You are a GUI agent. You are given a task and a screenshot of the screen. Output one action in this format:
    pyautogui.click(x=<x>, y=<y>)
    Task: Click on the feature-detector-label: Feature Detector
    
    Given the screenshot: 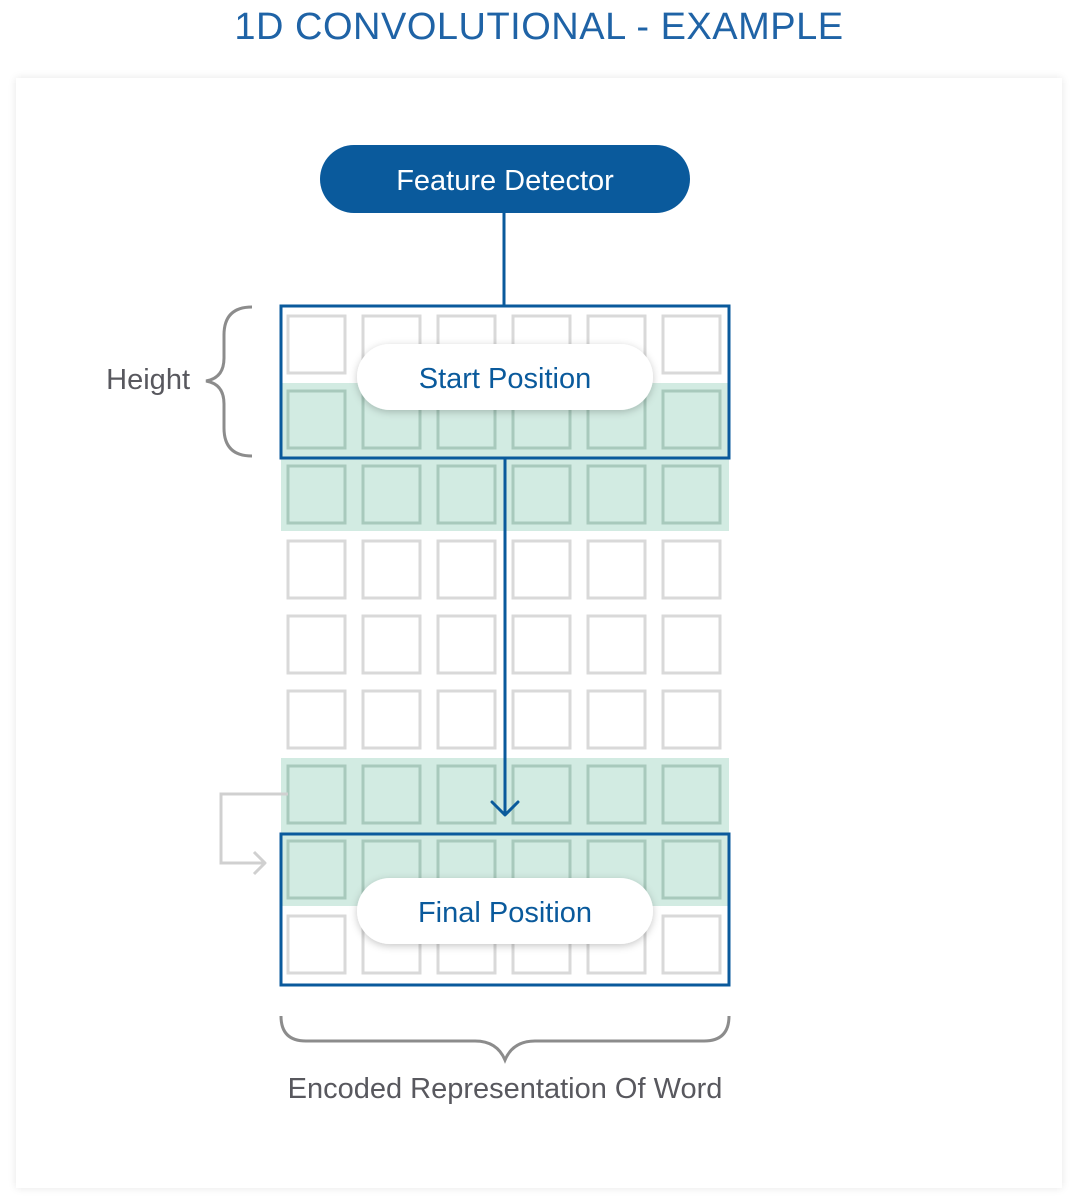 What is the action you would take?
    pyautogui.click(x=505, y=181)
    